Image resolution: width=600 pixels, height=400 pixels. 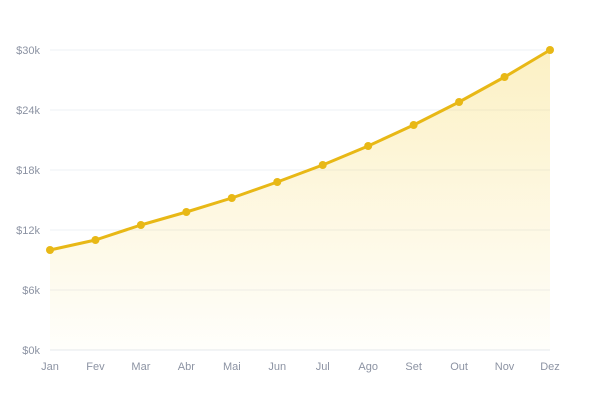 I want to click on data-point-mai, so click(x=231, y=198).